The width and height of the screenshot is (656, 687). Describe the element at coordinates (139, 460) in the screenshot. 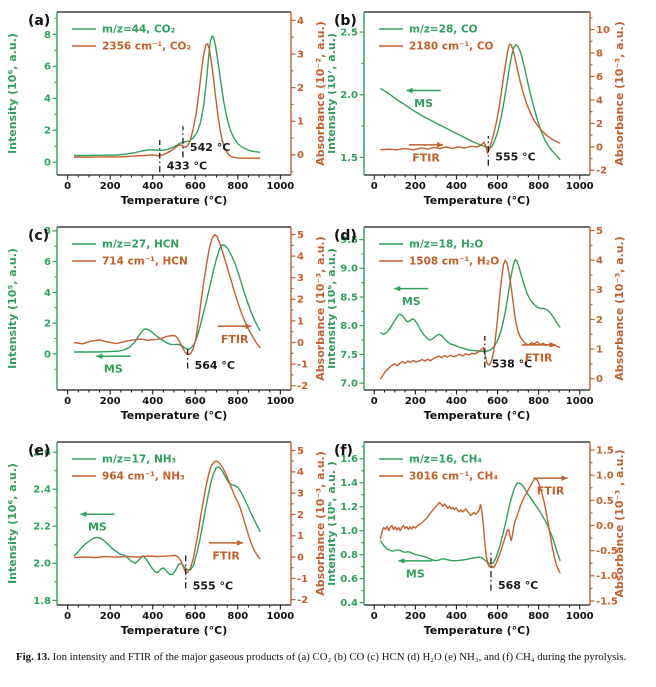

I see `legend-label: m/z=17, NH₃` at that location.